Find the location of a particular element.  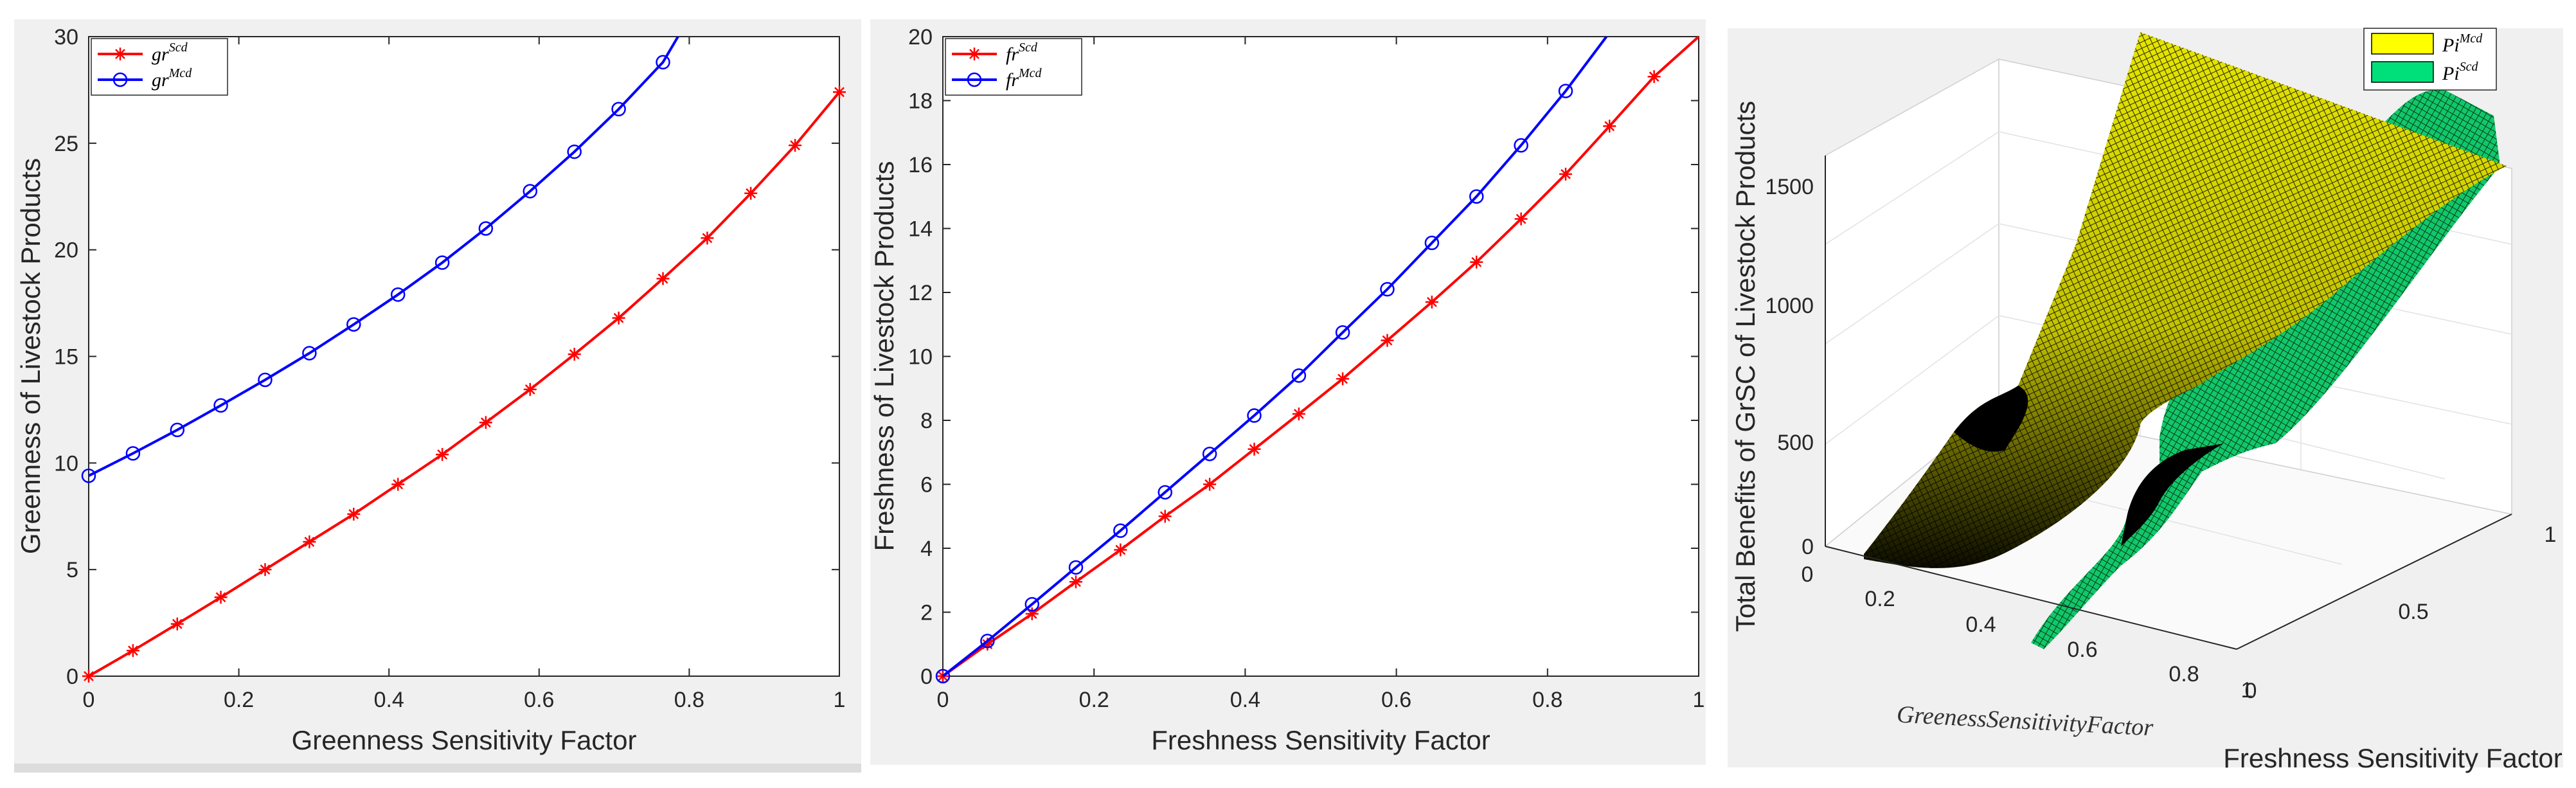

x-axis-3d-ticks: 0 0.2 0.4 0.6 0.8 1 is located at coordinates (2027, 632).